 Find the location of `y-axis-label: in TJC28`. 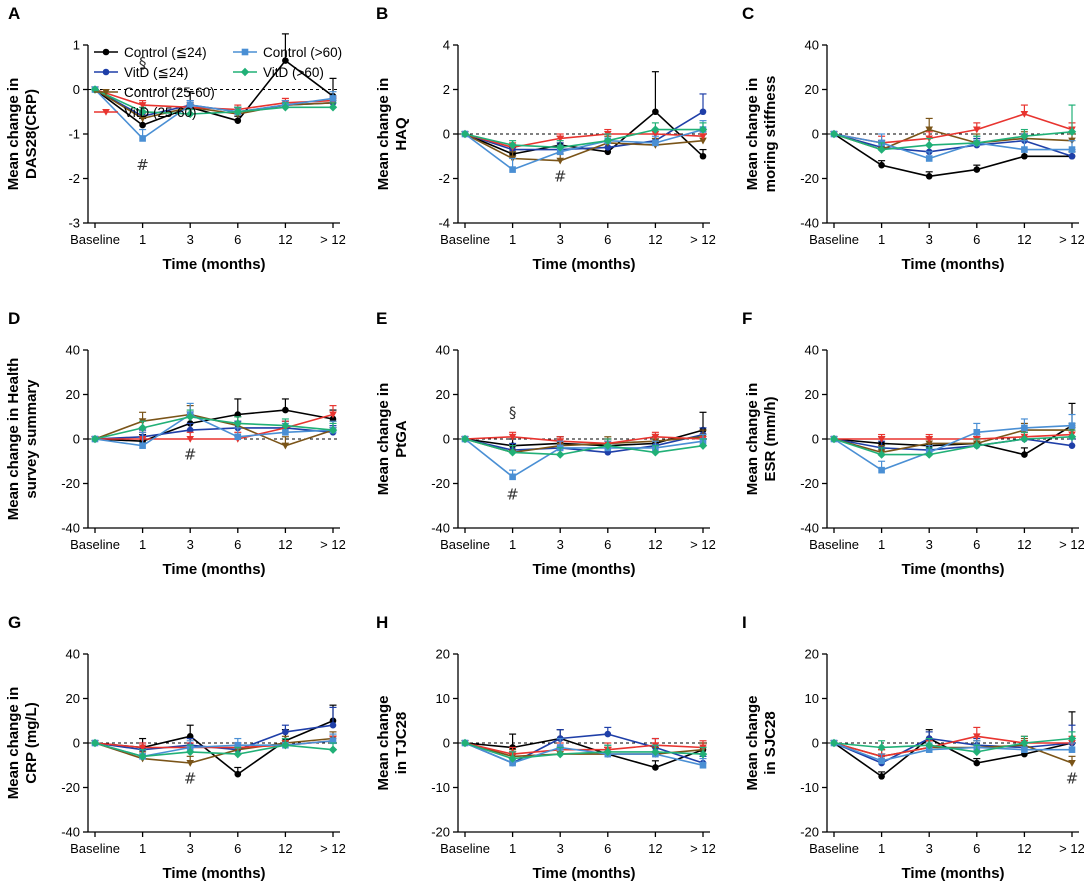

y-axis-label: in TJC28 is located at coordinates (401, 743).